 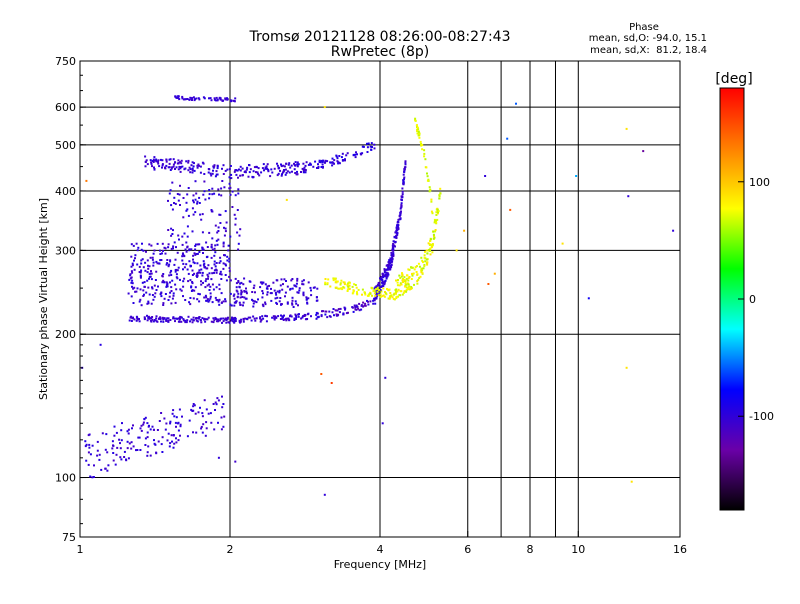 I want to click on x-tick-label: 8, so click(x=530, y=549).